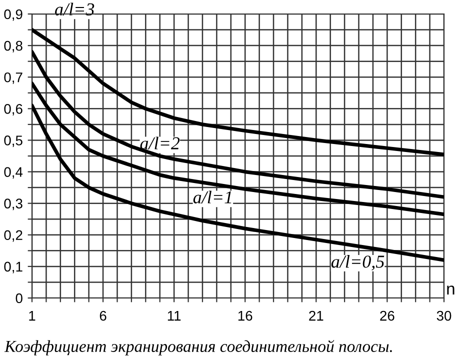 This screenshot has width=462, height=359. Describe the element at coordinates (444, 315) in the screenshot. I see `x-tick-label: 30` at that location.